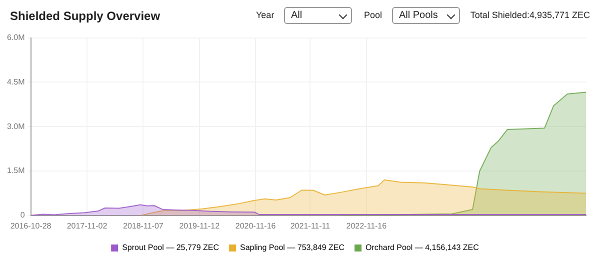 This screenshot has height=262, width=600. Describe the element at coordinates (85, 16) in the screenshot. I see `chart-title: Shielded Supply Overview` at that location.